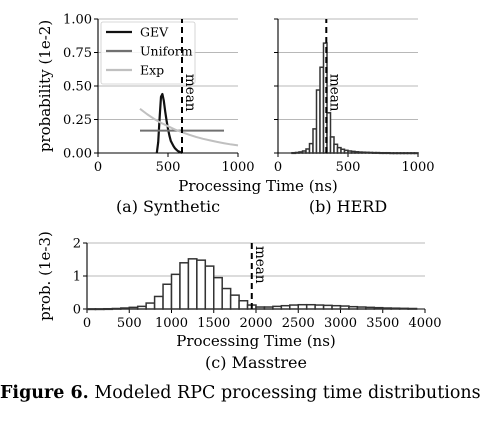 The width and height of the screenshot is (480, 426). What do you see at coordinates (258, 186) in the screenshot?
I see `x-axis-label-top: Processing Time (ns)` at bounding box center [258, 186].